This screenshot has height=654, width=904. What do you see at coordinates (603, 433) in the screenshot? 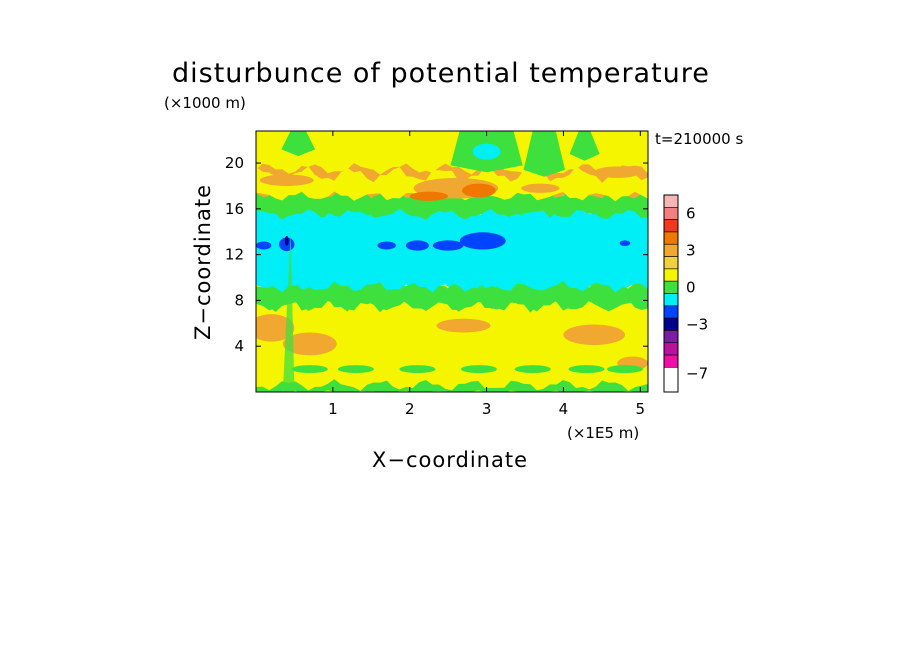
I see `x-unit-label: (×1E5 m)` at bounding box center [603, 433].